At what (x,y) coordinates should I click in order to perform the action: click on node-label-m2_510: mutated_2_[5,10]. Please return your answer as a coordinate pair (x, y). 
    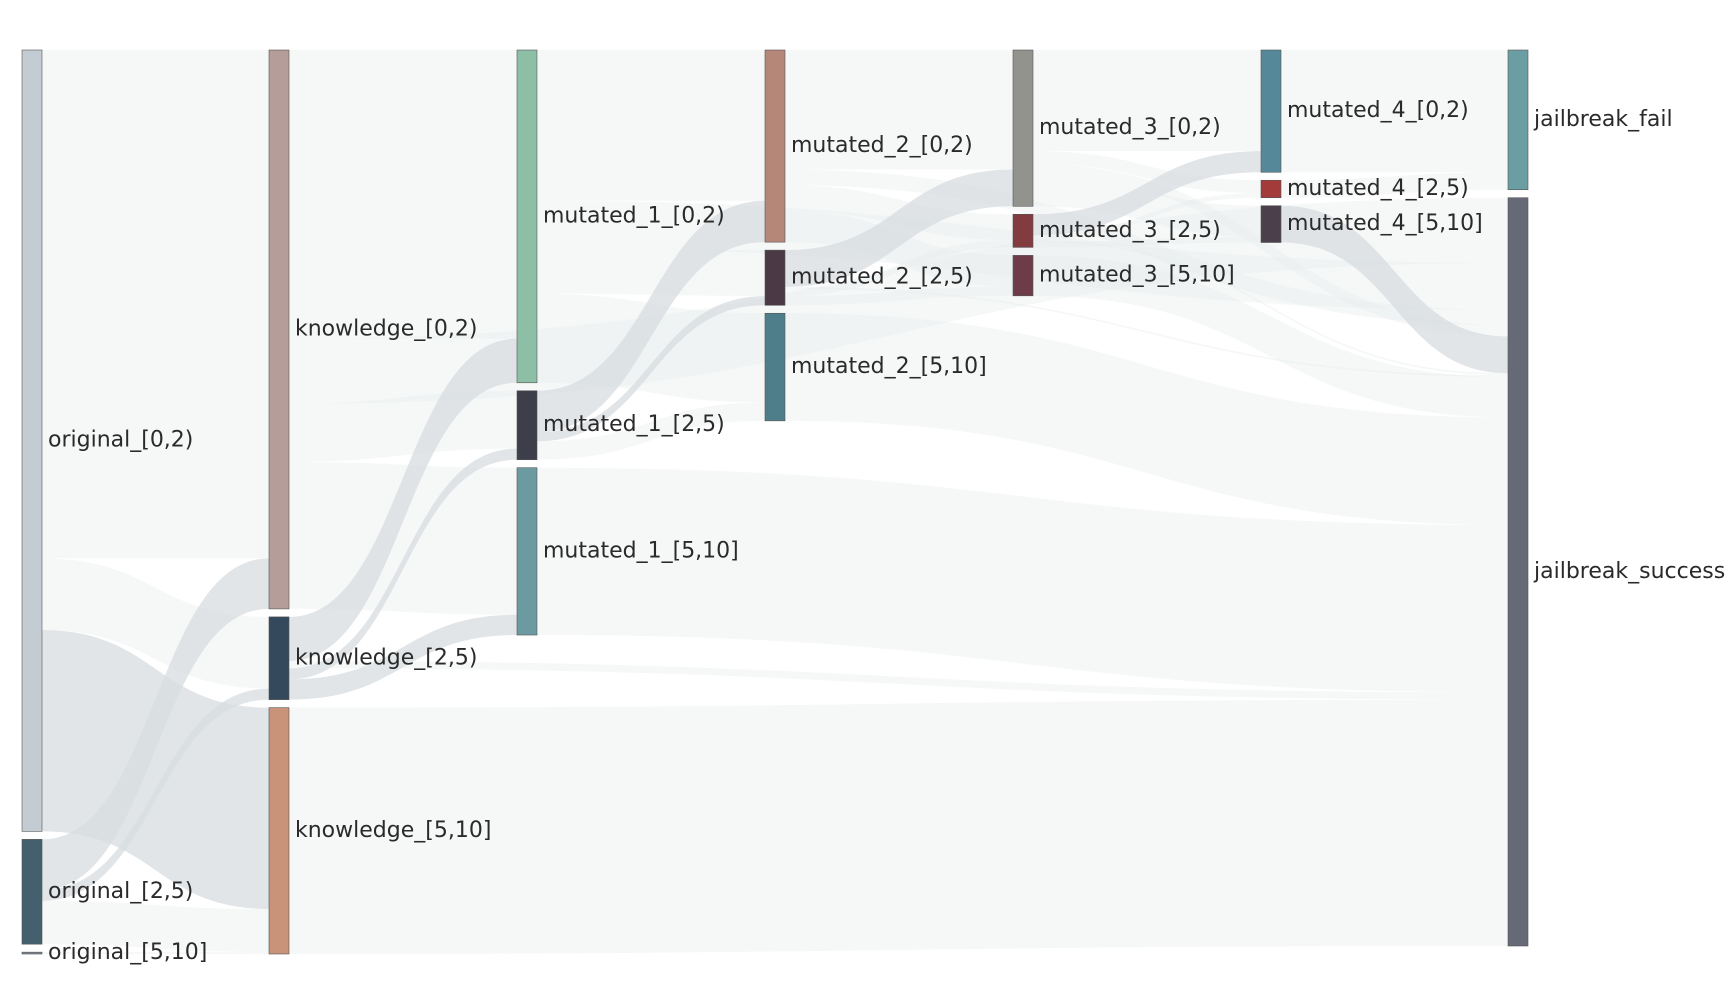
    Looking at the image, I should click on (889, 366).